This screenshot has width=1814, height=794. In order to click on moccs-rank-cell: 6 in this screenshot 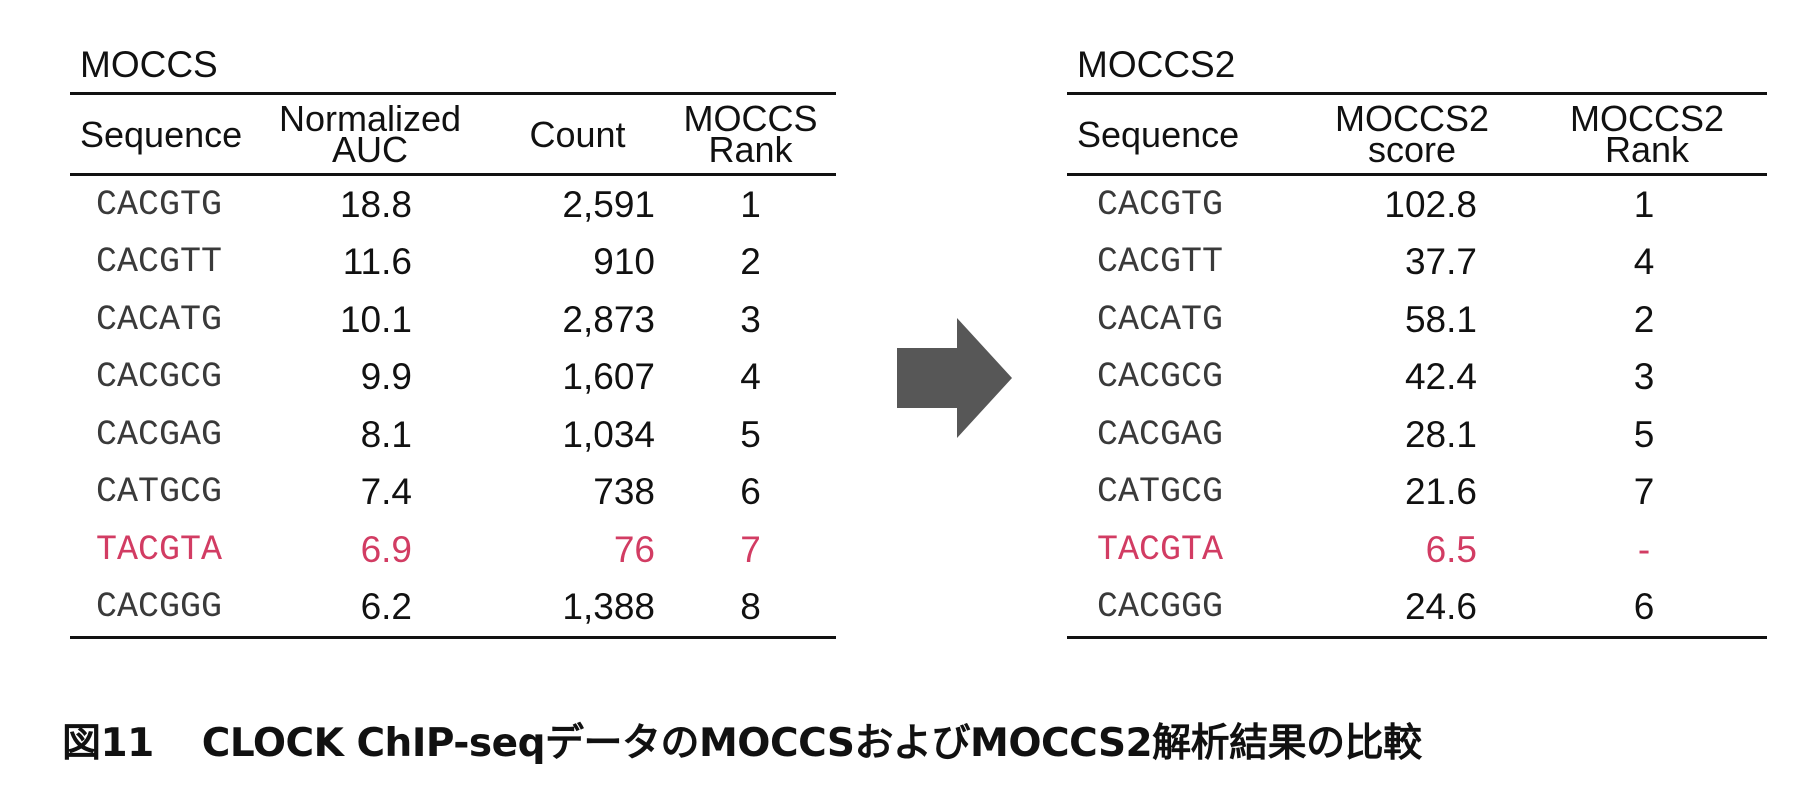, I will do `click(750, 492)`.